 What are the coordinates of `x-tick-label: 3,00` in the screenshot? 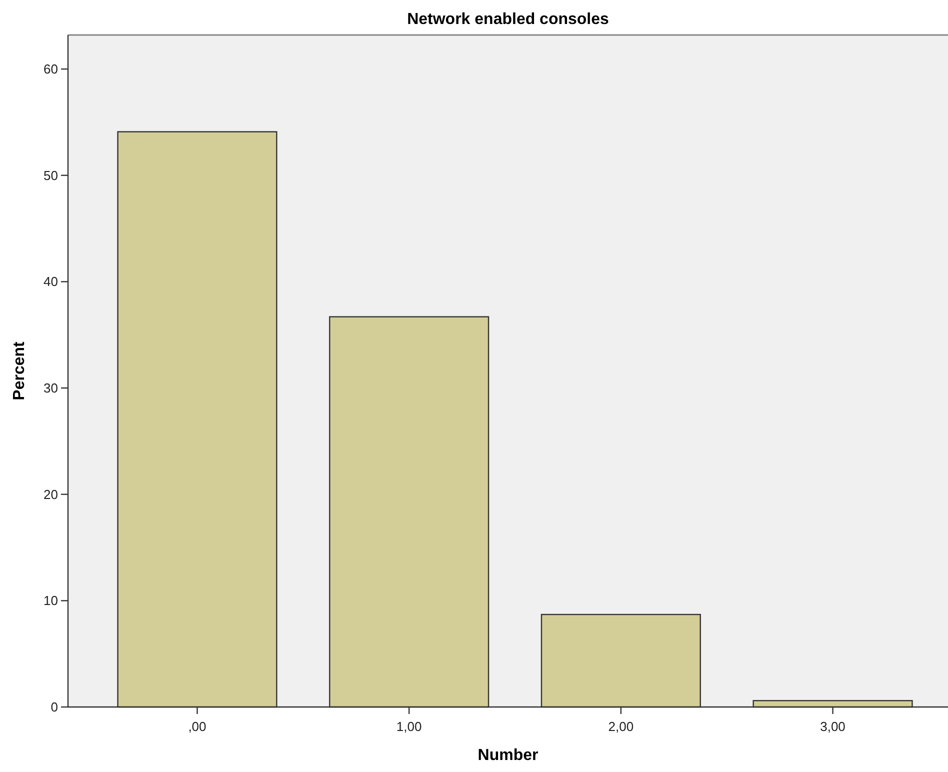 It's located at (833, 726).